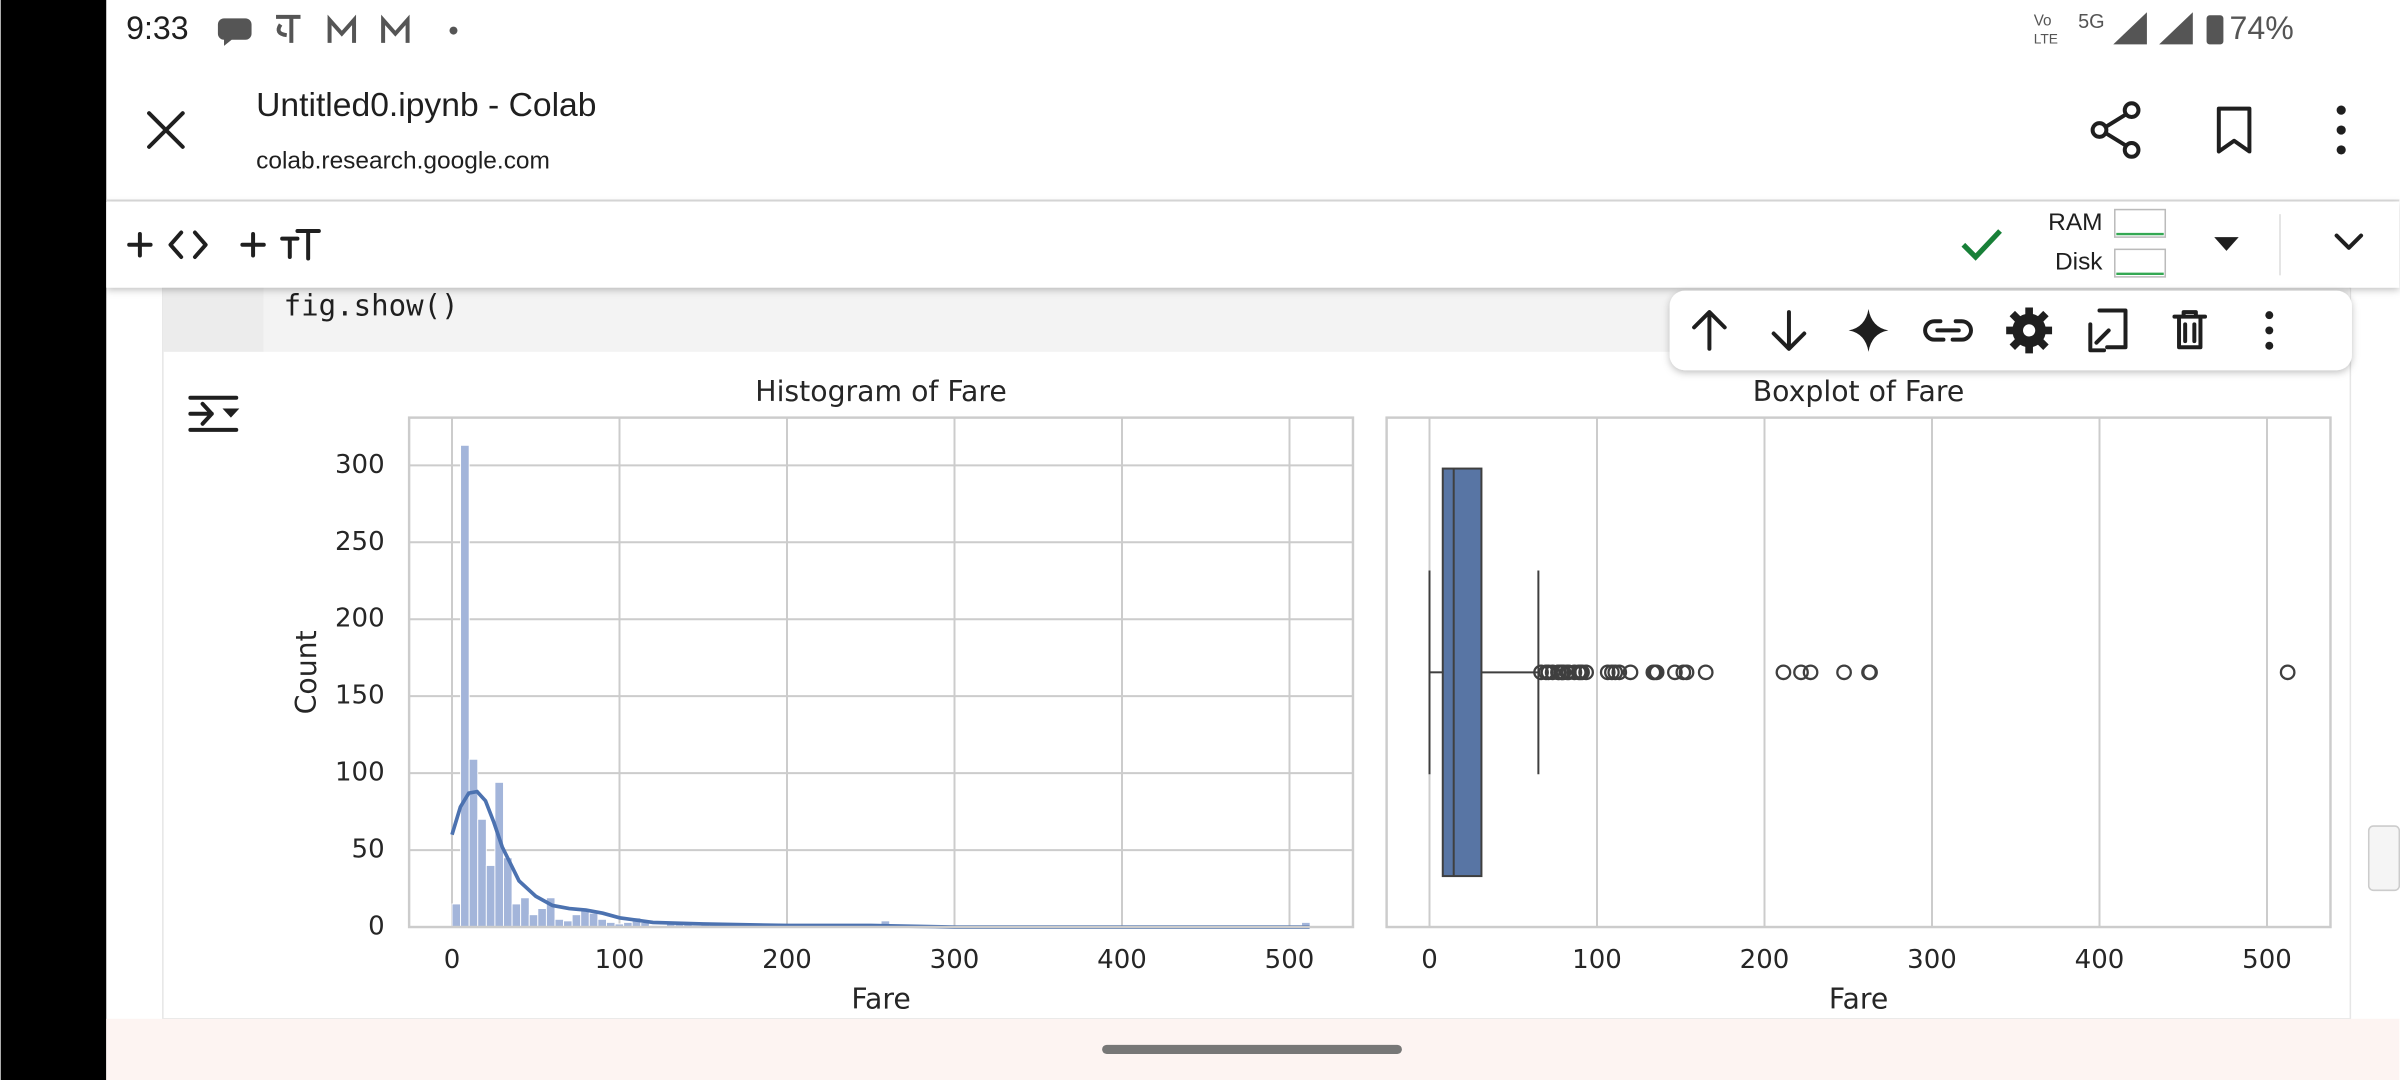 The height and width of the screenshot is (1080, 2400). I want to click on toolbar: RAM Disk, so click(1253, 244).